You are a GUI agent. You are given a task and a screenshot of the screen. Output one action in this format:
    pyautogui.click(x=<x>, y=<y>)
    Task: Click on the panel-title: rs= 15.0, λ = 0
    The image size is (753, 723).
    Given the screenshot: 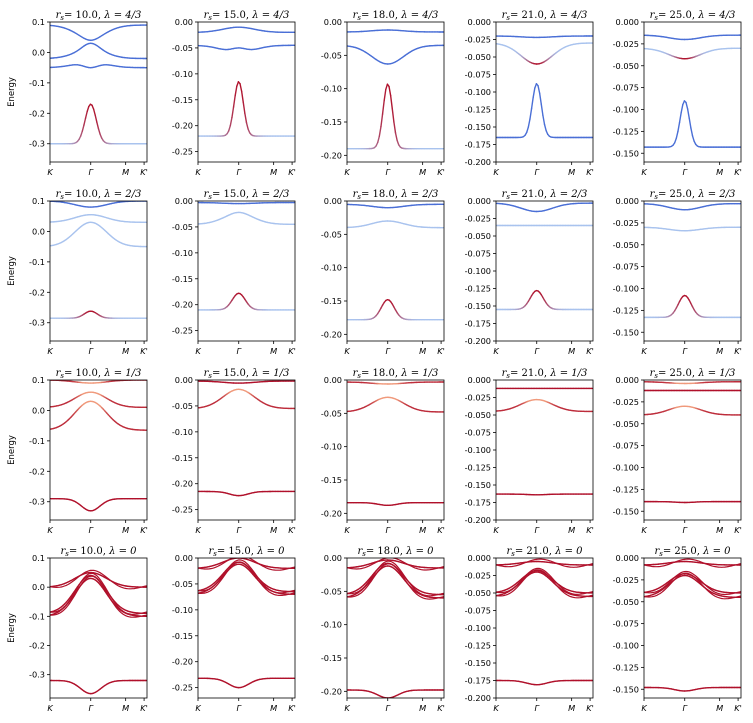 What is the action you would take?
    pyautogui.click(x=247, y=552)
    